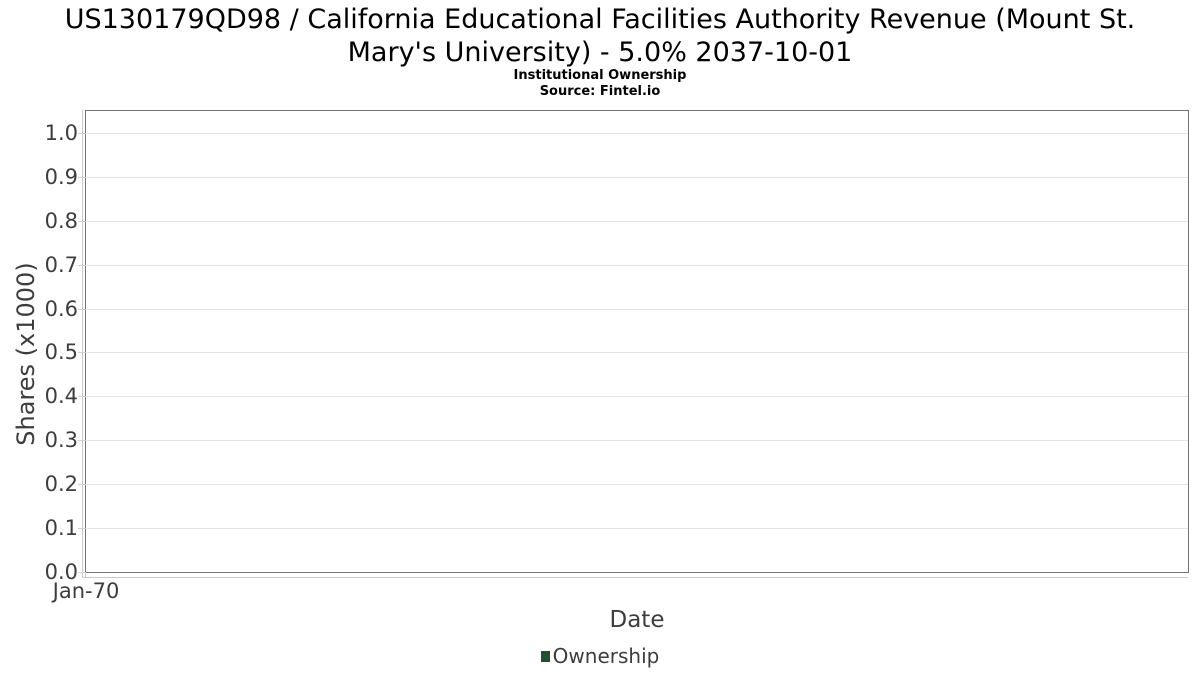 The height and width of the screenshot is (675, 1200). What do you see at coordinates (600, 91) in the screenshot?
I see `chart-source-credit: Source: Fintel.io` at bounding box center [600, 91].